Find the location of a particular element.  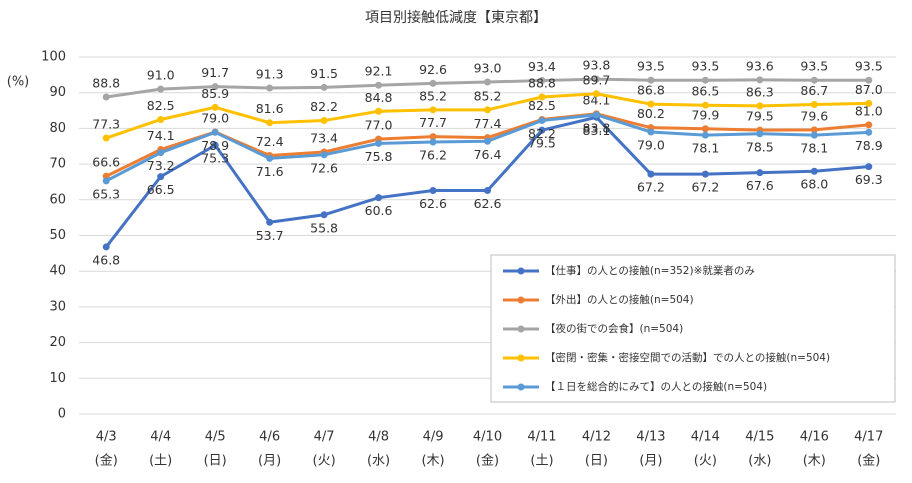

data-label: 85.9 is located at coordinates (215, 93).